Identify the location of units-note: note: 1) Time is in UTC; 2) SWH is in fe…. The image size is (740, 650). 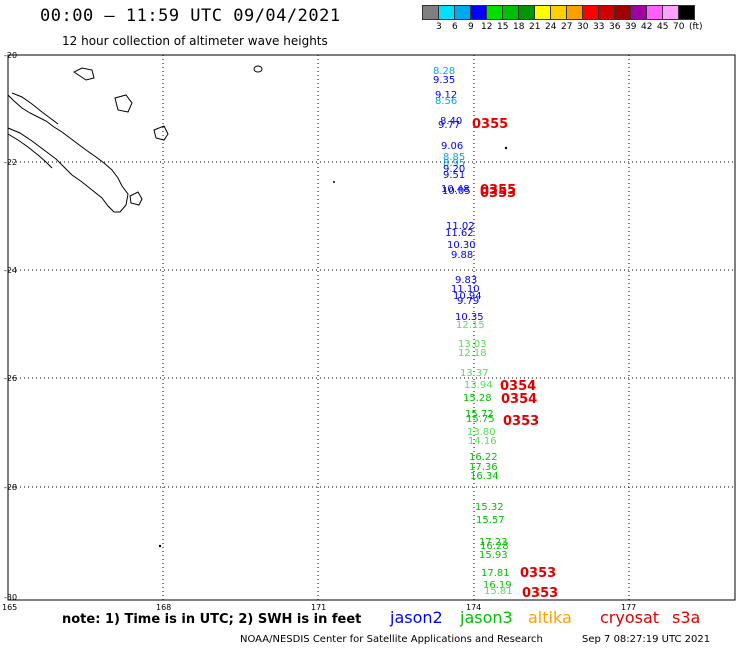
(212, 619).